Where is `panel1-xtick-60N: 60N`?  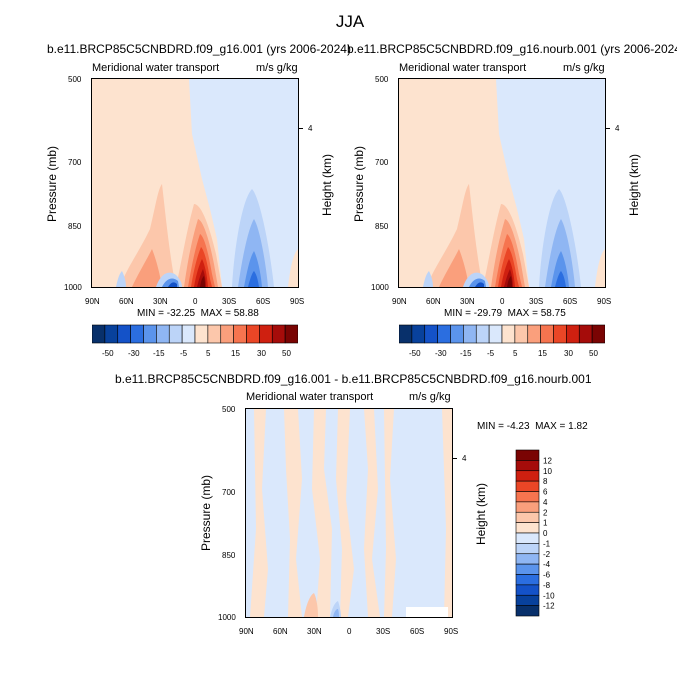 panel1-xtick-60N: 60N is located at coordinates (126, 301).